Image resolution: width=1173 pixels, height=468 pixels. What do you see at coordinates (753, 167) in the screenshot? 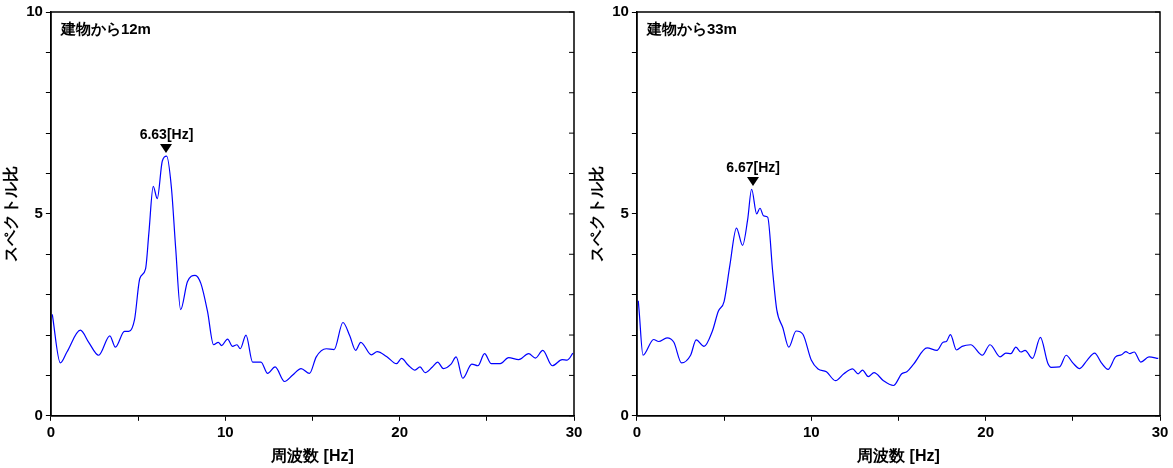
I see `annotation: 6.67[Hz]` at bounding box center [753, 167].